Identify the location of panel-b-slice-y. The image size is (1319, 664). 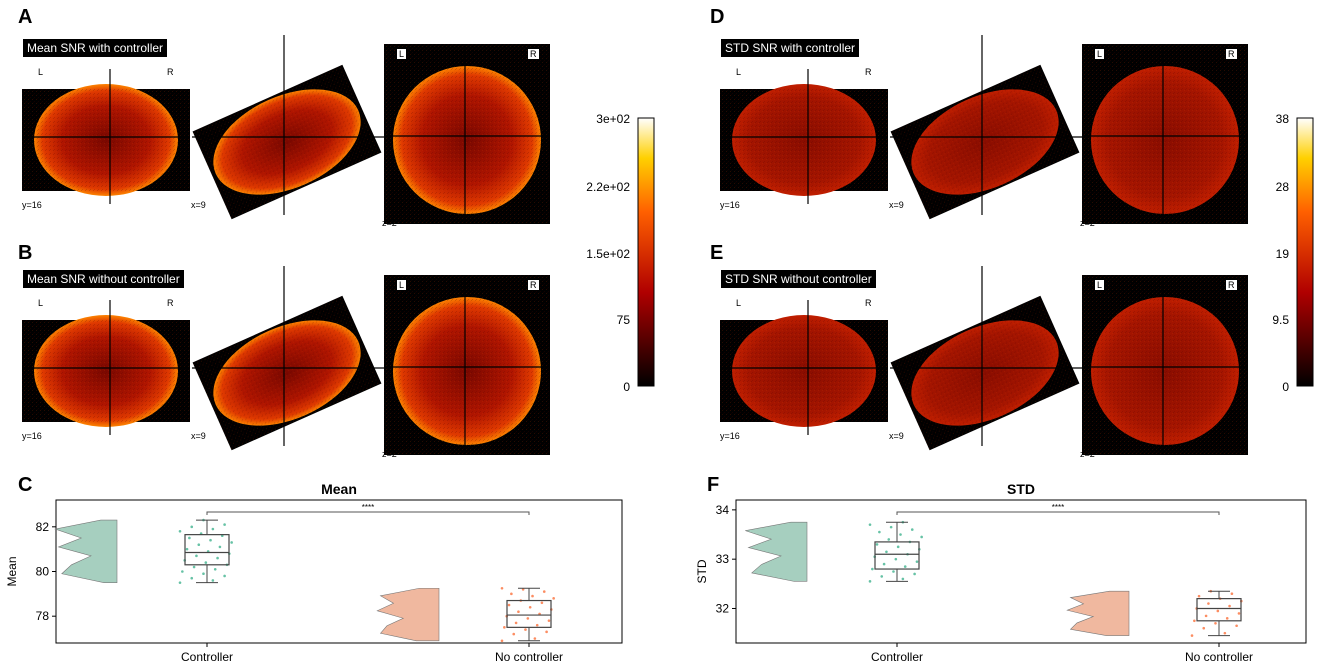
(106, 367).